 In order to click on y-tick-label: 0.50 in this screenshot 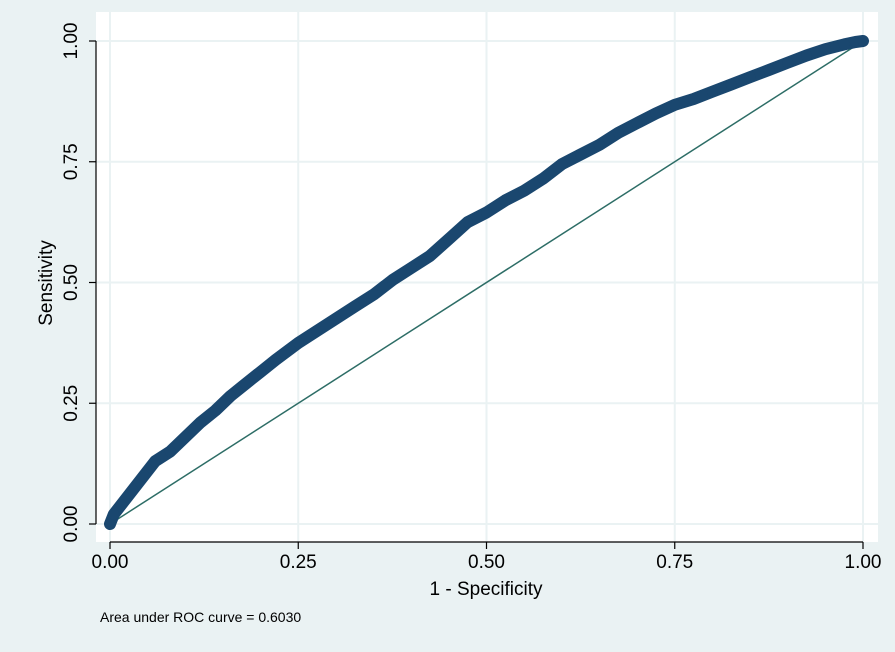, I will do `click(71, 282)`.